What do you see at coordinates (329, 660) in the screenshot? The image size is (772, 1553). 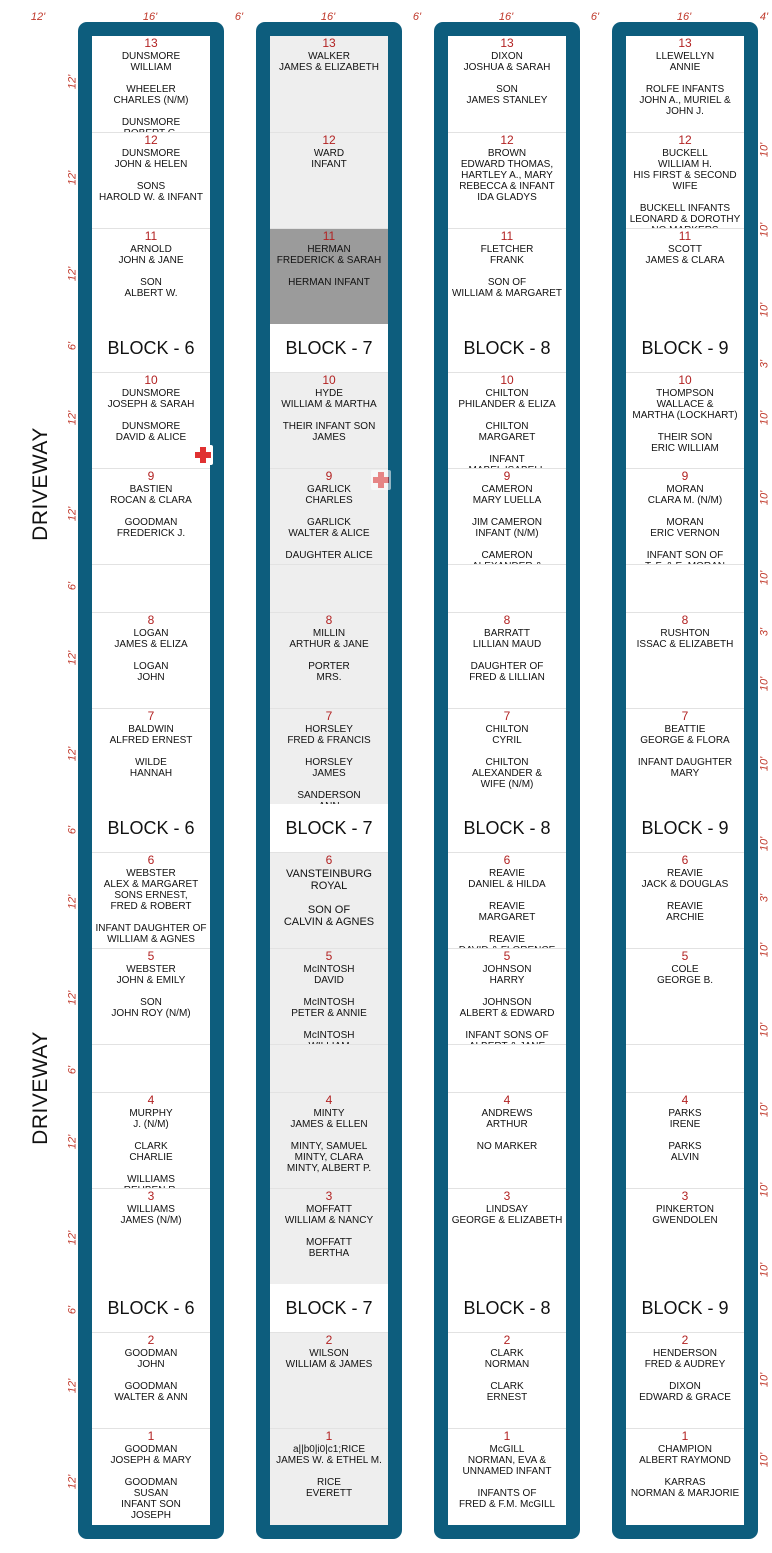 I see `plot: 8 MILLIN ARTHUR & JANE PORTER MRS.` at bounding box center [329, 660].